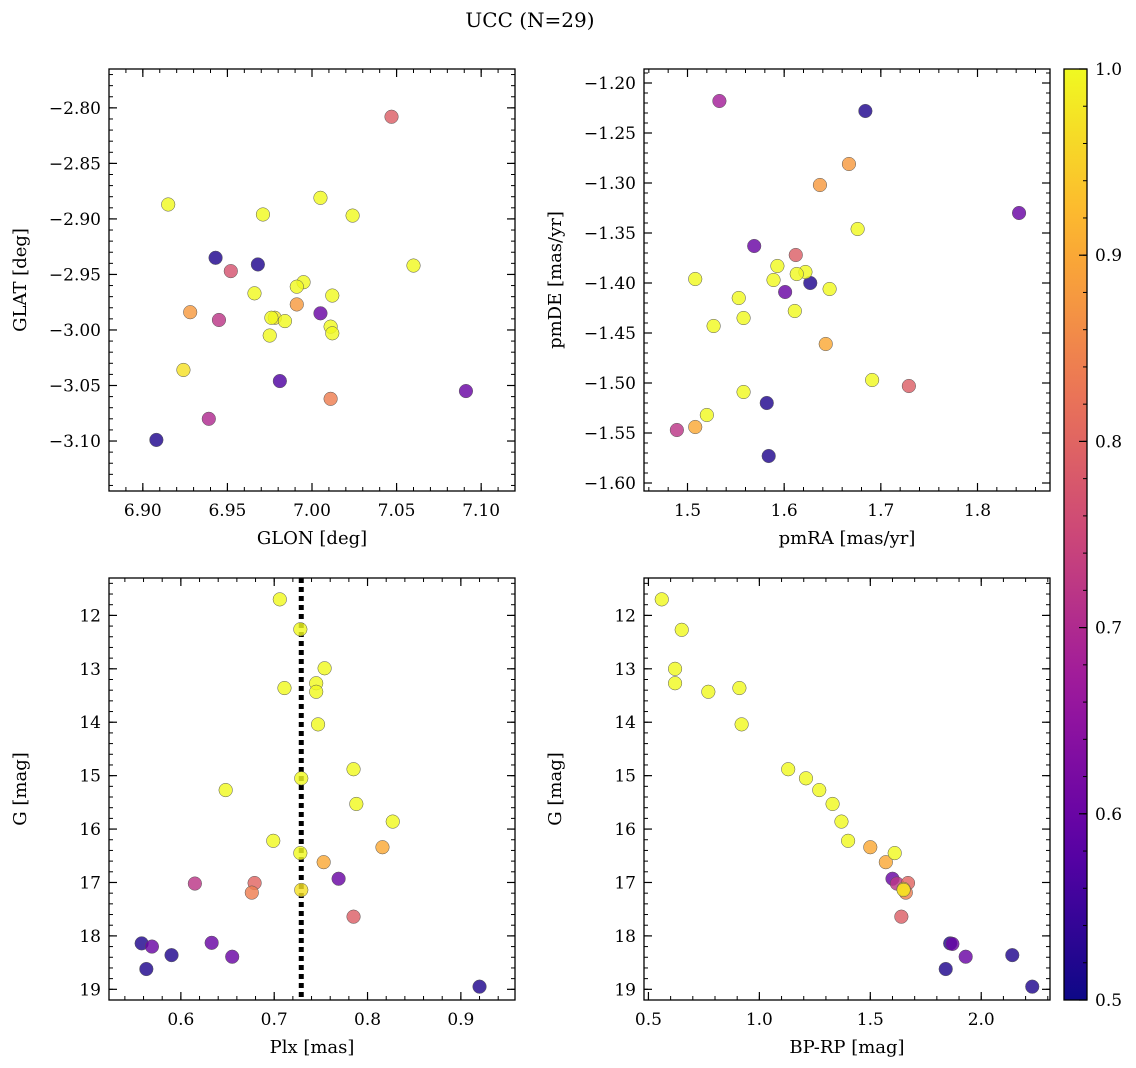 The image size is (1136, 1068). Describe the element at coordinates (610, 334) in the screenshot. I see `y-tick-label: −1.45` at that location.